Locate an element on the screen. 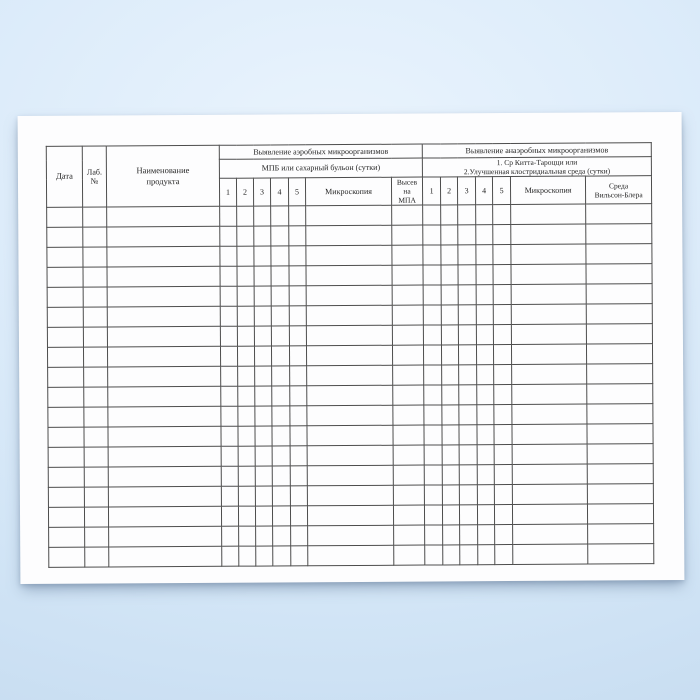 Image resolution: width=700 pixels, height=700 pixels. day-col-anaerobic-1: 1 is located at coordinates (431, 191).